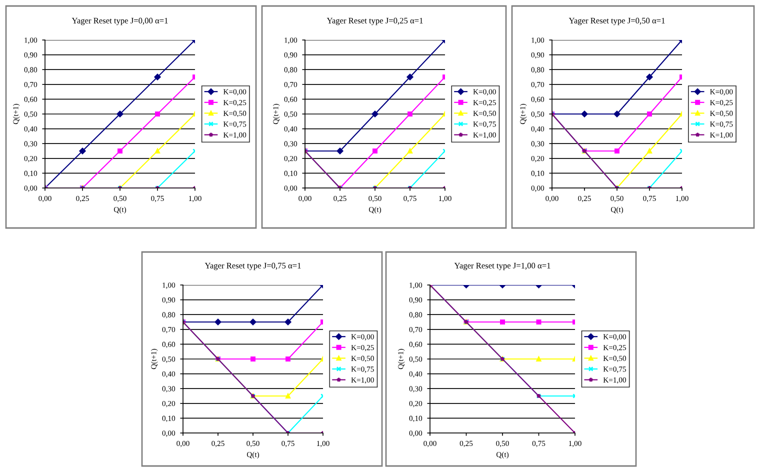 The image size is (758, 470). What do you see at coordinates (502, 266) in the screenshot?
I see `chart-title: Yager Reset type J=1,00 α=1` at bounding box center [502, 266].